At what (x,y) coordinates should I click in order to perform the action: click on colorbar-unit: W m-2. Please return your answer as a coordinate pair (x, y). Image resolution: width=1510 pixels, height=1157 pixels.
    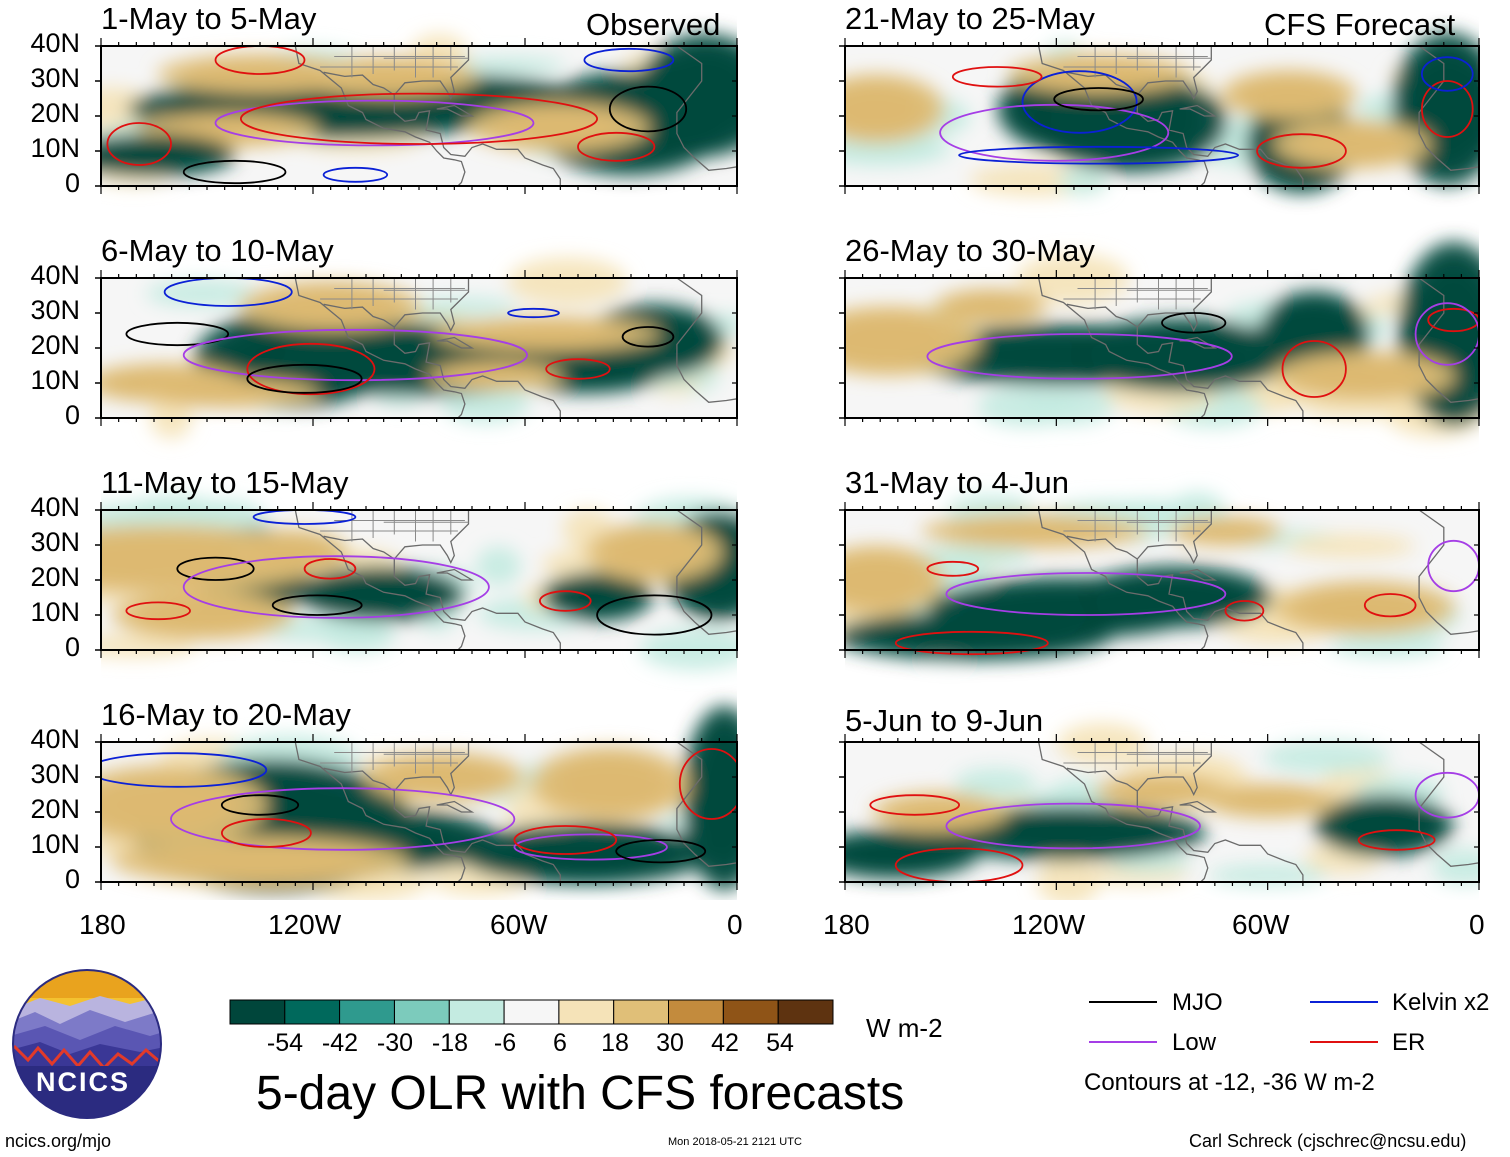
    Looking at the image, I should click on (904, 1028).